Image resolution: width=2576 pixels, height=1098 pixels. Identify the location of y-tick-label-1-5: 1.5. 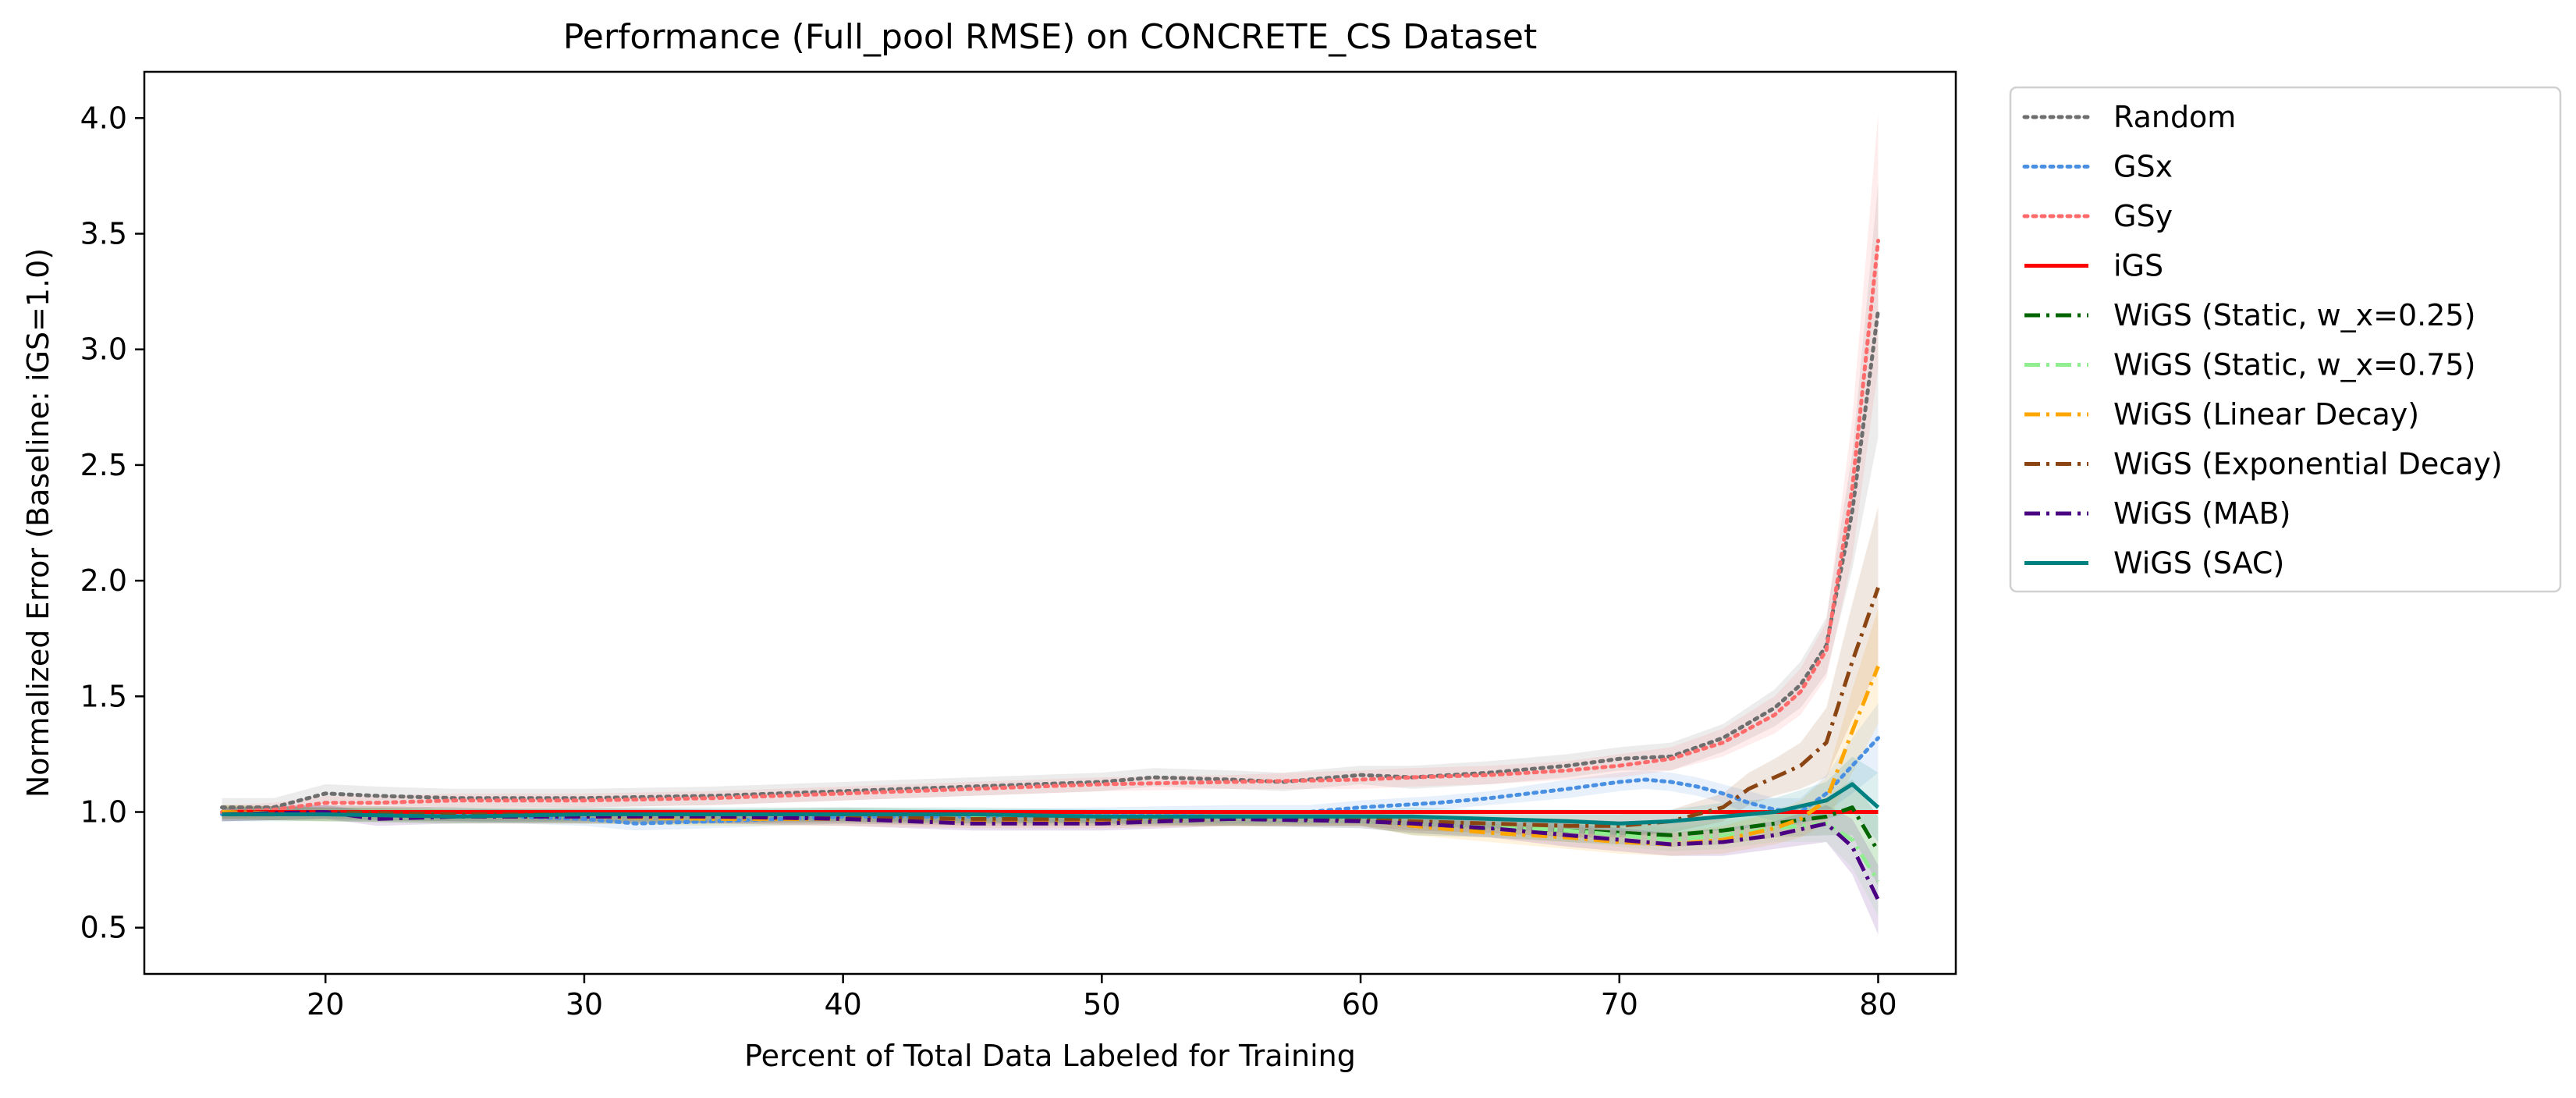
(103, 696).